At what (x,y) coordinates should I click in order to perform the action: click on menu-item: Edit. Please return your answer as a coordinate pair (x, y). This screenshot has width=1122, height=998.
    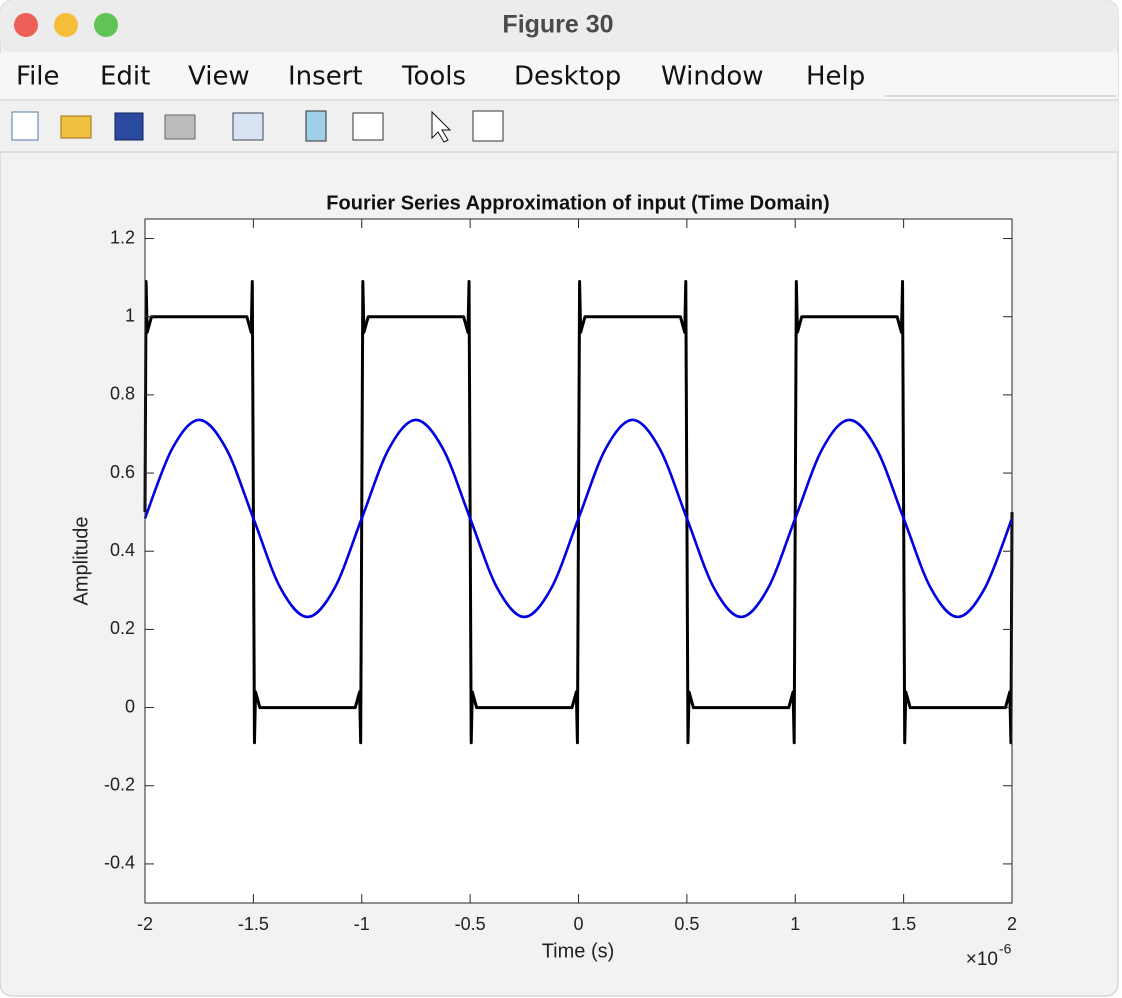
    Looking at the image, I should click on (125, 77).